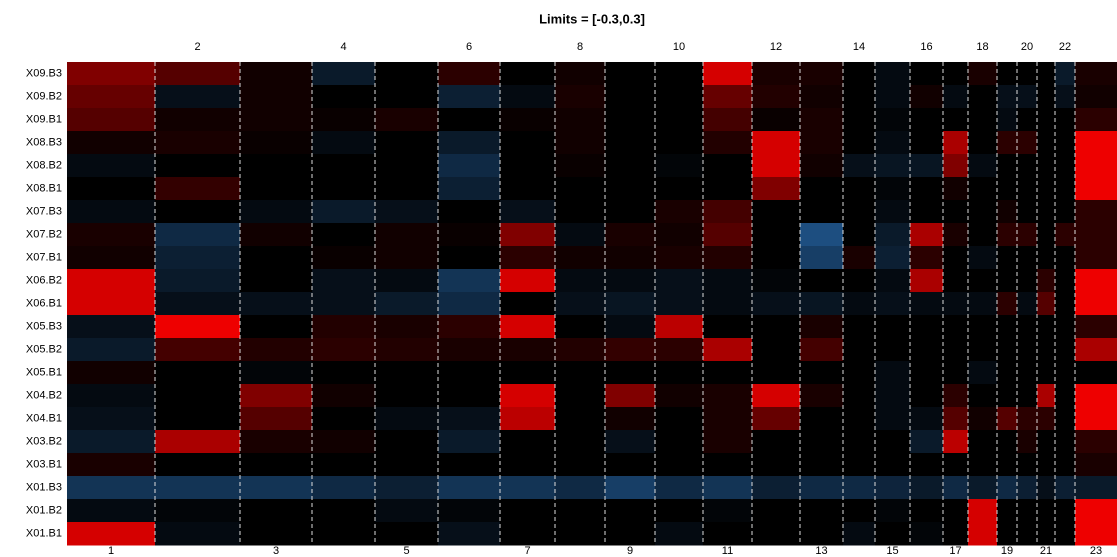  What do you see at coordinates (982, 47) in the screenshot?
I see `column-label: 18` at bounding box center [982, 47].